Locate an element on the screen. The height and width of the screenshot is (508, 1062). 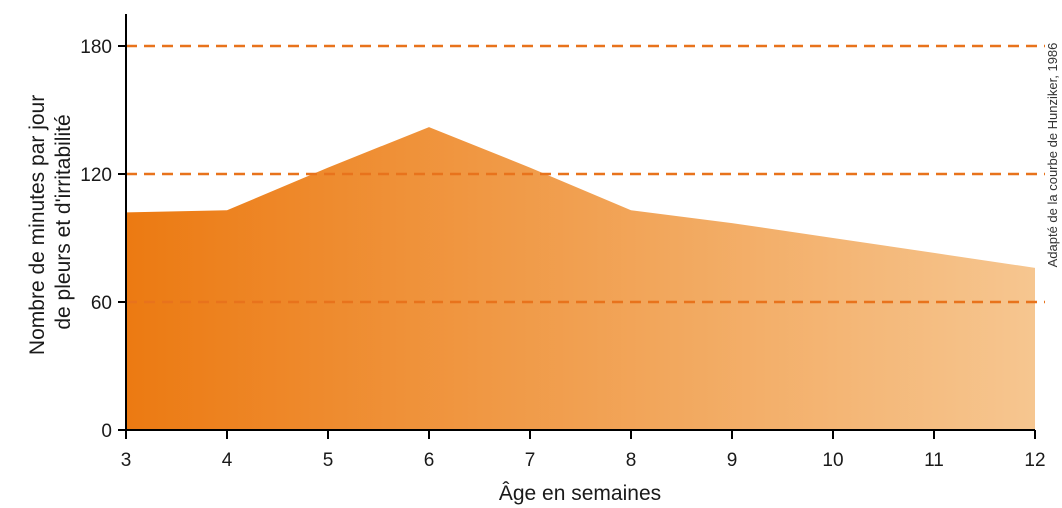
y-tick-label: 180 is located at coordinates (96, 47).